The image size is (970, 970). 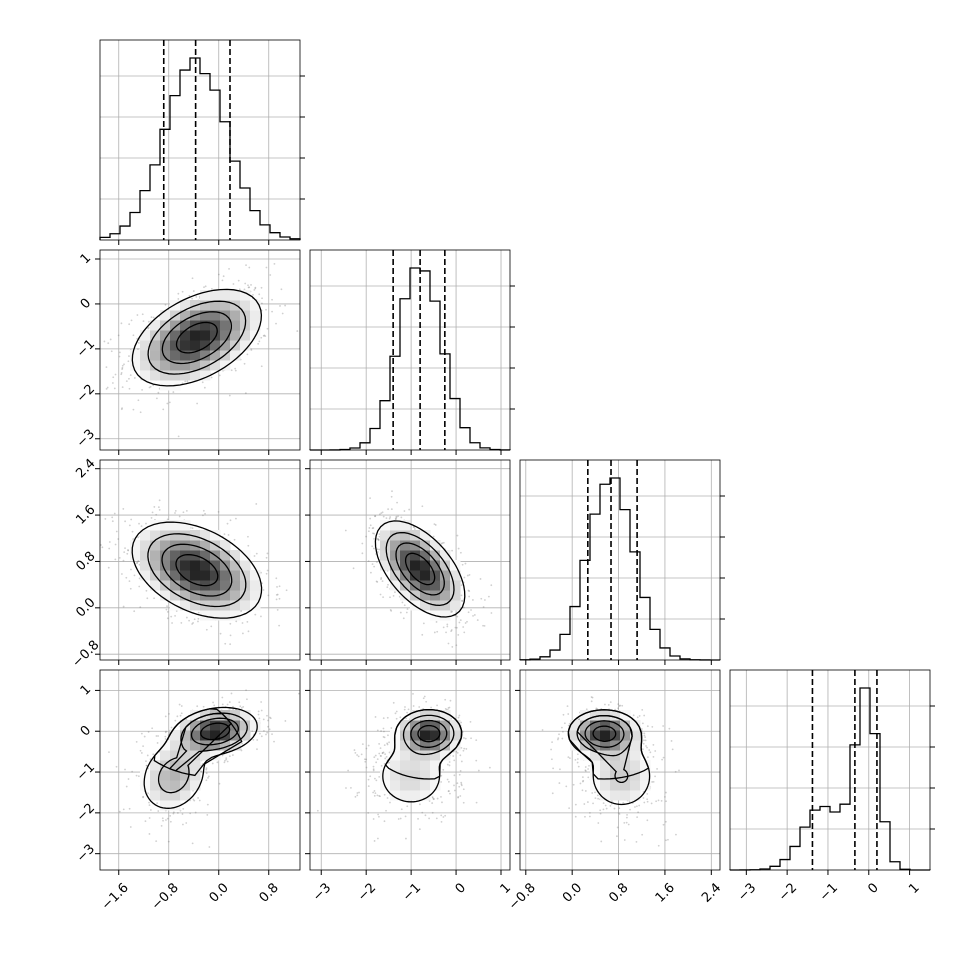 What do you see at coordinates (200, 148) in the screenshot?
I see `histogram-step-line` at bounding box center [200, 148].